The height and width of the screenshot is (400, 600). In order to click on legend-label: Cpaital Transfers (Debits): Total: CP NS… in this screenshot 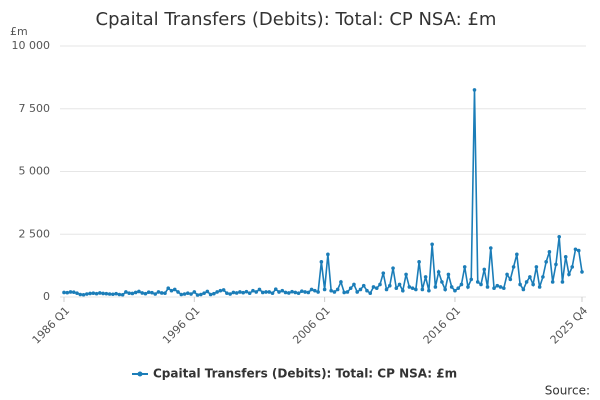, I will do `click(305, 374)`.